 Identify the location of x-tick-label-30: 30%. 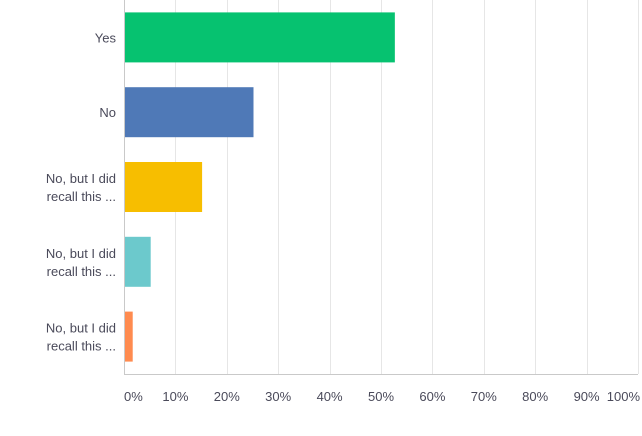
(278, 396).